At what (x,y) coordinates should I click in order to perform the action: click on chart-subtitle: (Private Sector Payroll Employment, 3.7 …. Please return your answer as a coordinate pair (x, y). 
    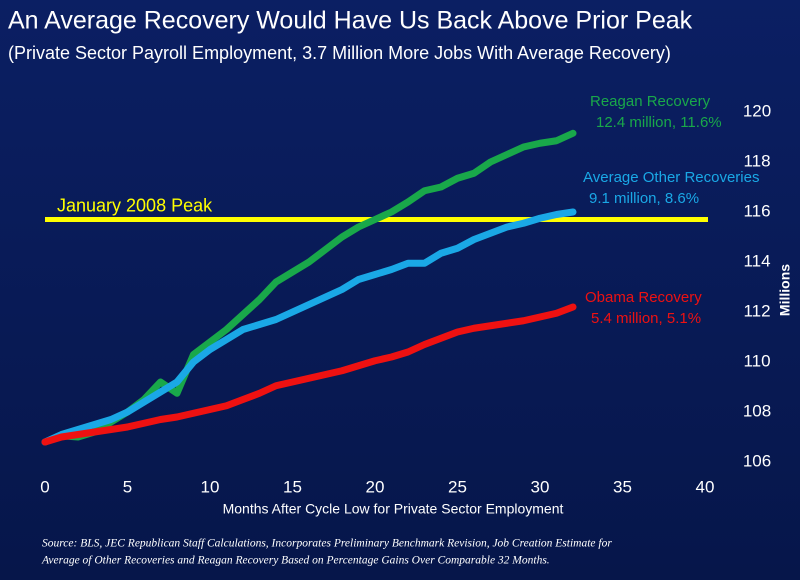
    Looking at the image, I should click on (339, 53).